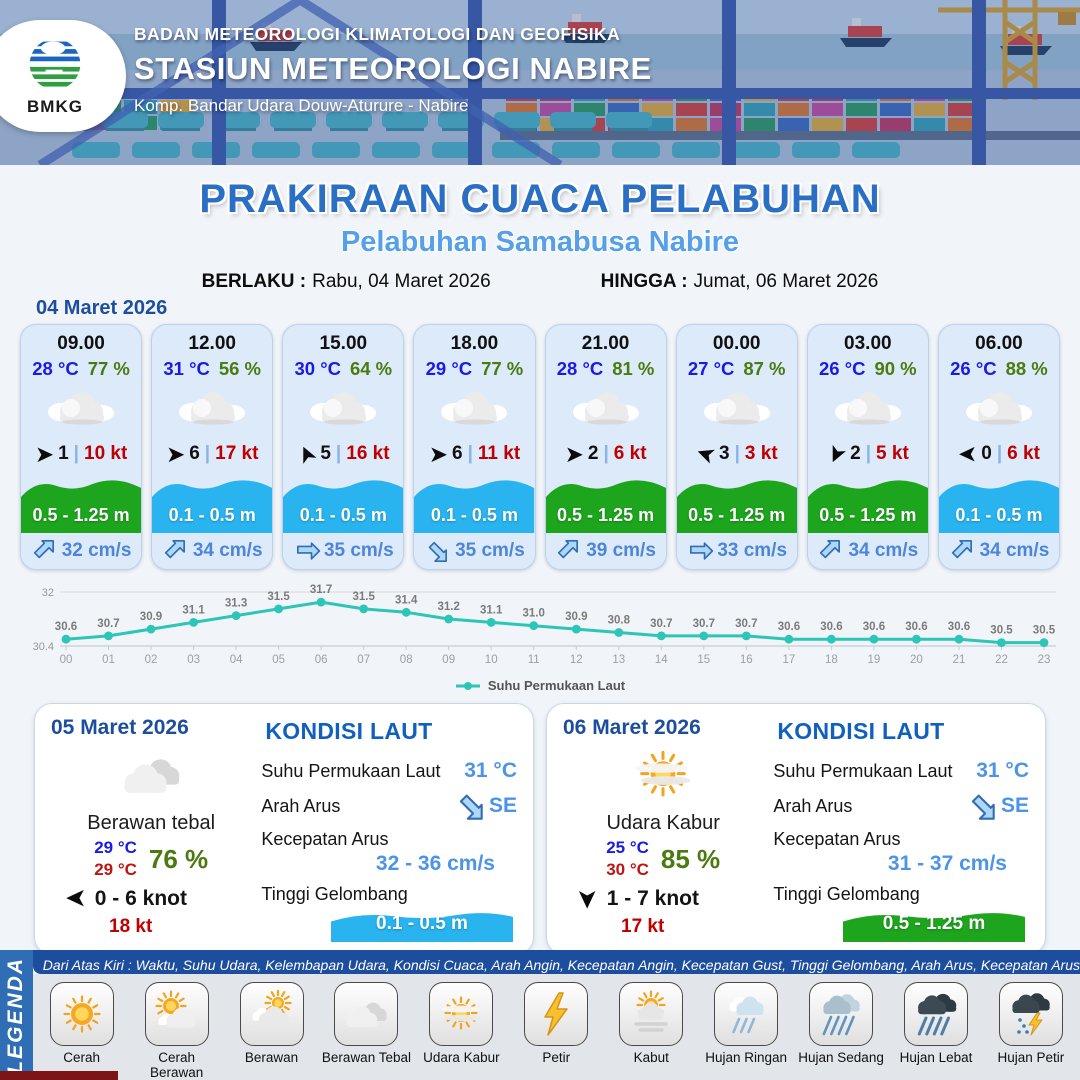 The height and width of the screenshot is (1080, 1080). What do you see at coordinates (435, 863) in the screenshot?
I see `current-speed-value: 32 - 36 cm/s` at bounding box center [435, 863].